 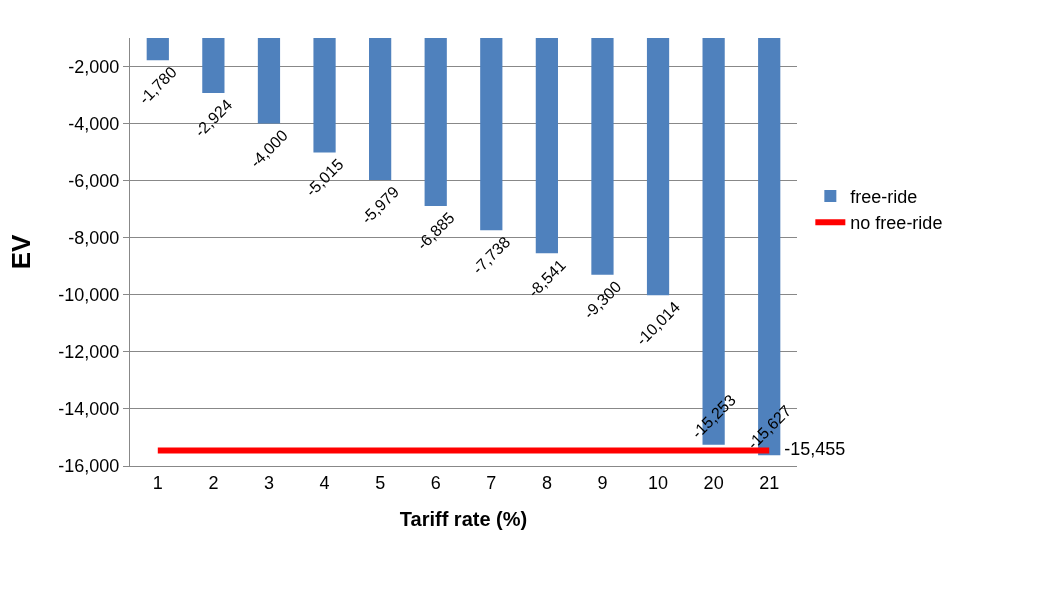 What do you see at coordinates (268, 482) in the screenshot?
I see `x-tick-label: 3` at bounding box center [268, 482].